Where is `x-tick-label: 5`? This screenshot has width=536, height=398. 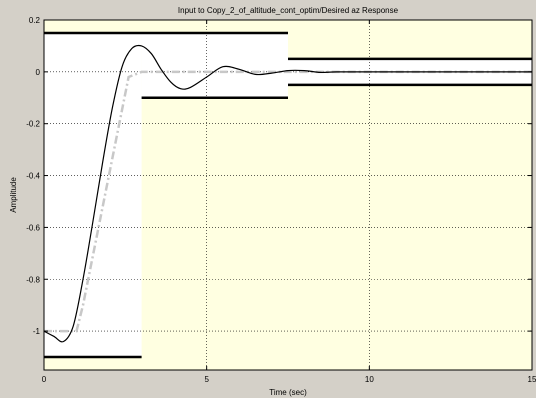 x-tick-label: 5 is located at coordinates (206, 379).